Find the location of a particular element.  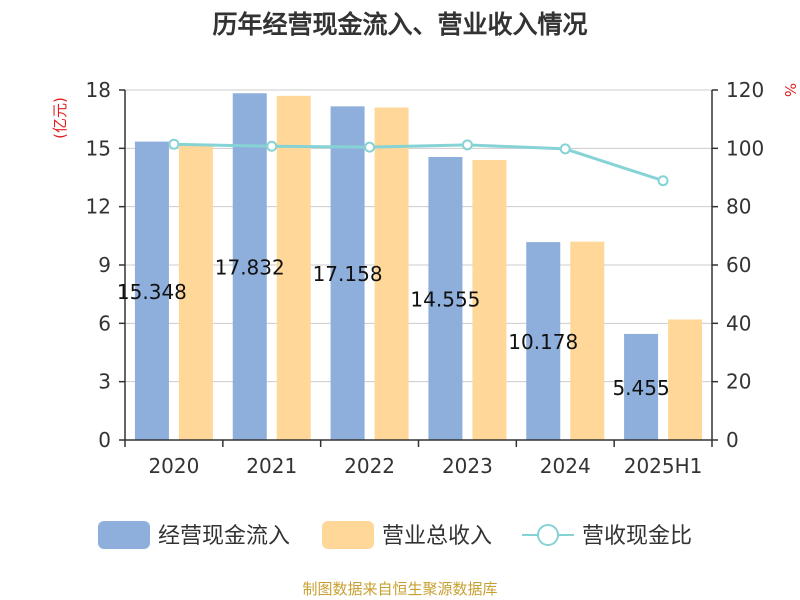

y-right-tick-label: 0 is located at coordinates (732, 440).